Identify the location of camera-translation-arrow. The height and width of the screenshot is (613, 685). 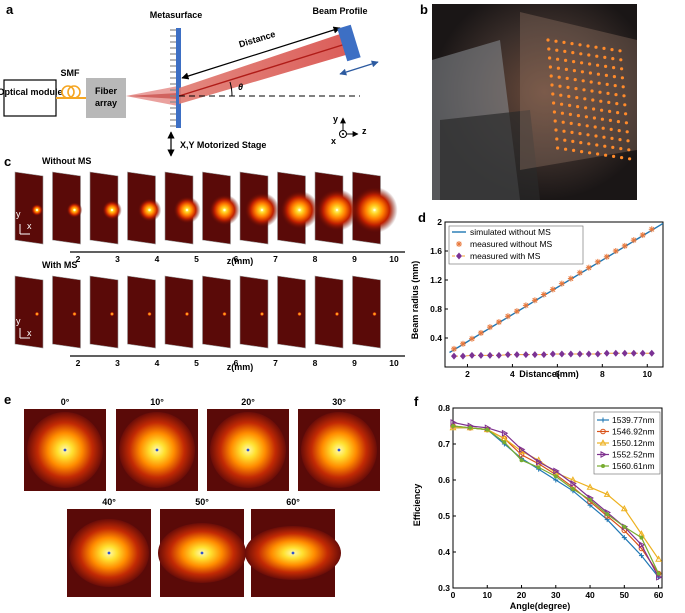
(359, 68).